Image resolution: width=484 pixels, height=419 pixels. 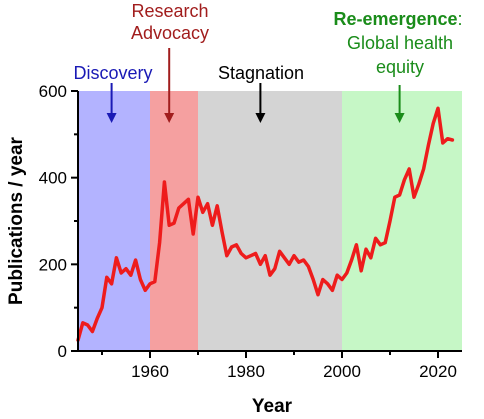 I want to click on x-tick-label-2020: 2020, so click(x=438, y=371).